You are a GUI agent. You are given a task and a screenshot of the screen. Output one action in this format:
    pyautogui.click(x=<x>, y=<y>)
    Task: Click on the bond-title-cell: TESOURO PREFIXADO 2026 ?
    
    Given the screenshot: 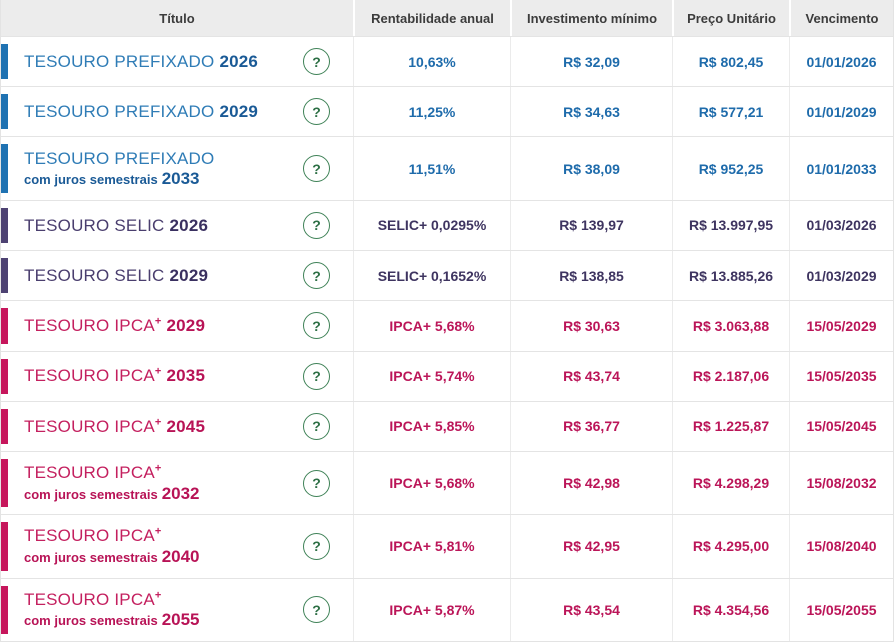 What is the action you would take?
    pyautogui.click(x=177, y=61)
    